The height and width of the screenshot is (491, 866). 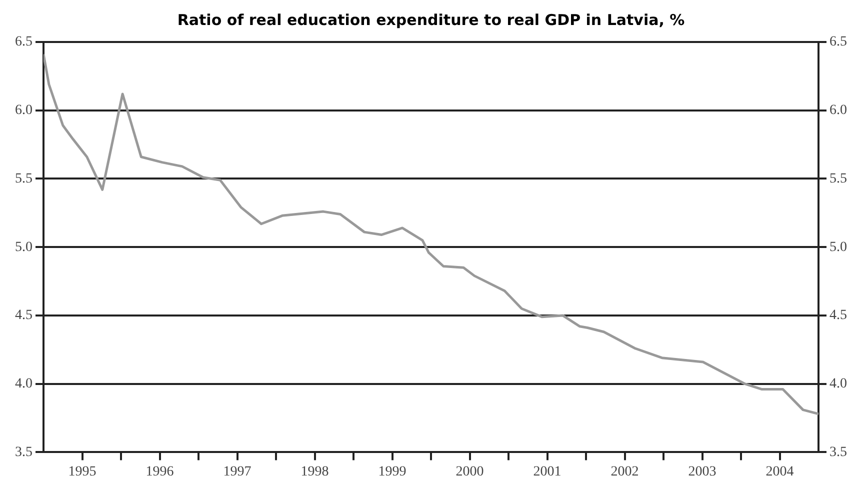 What do you see at coordinates (23, 316) in the screenshot?
I see `y-tick-label: 4.5` at bounding box center [23, 316].